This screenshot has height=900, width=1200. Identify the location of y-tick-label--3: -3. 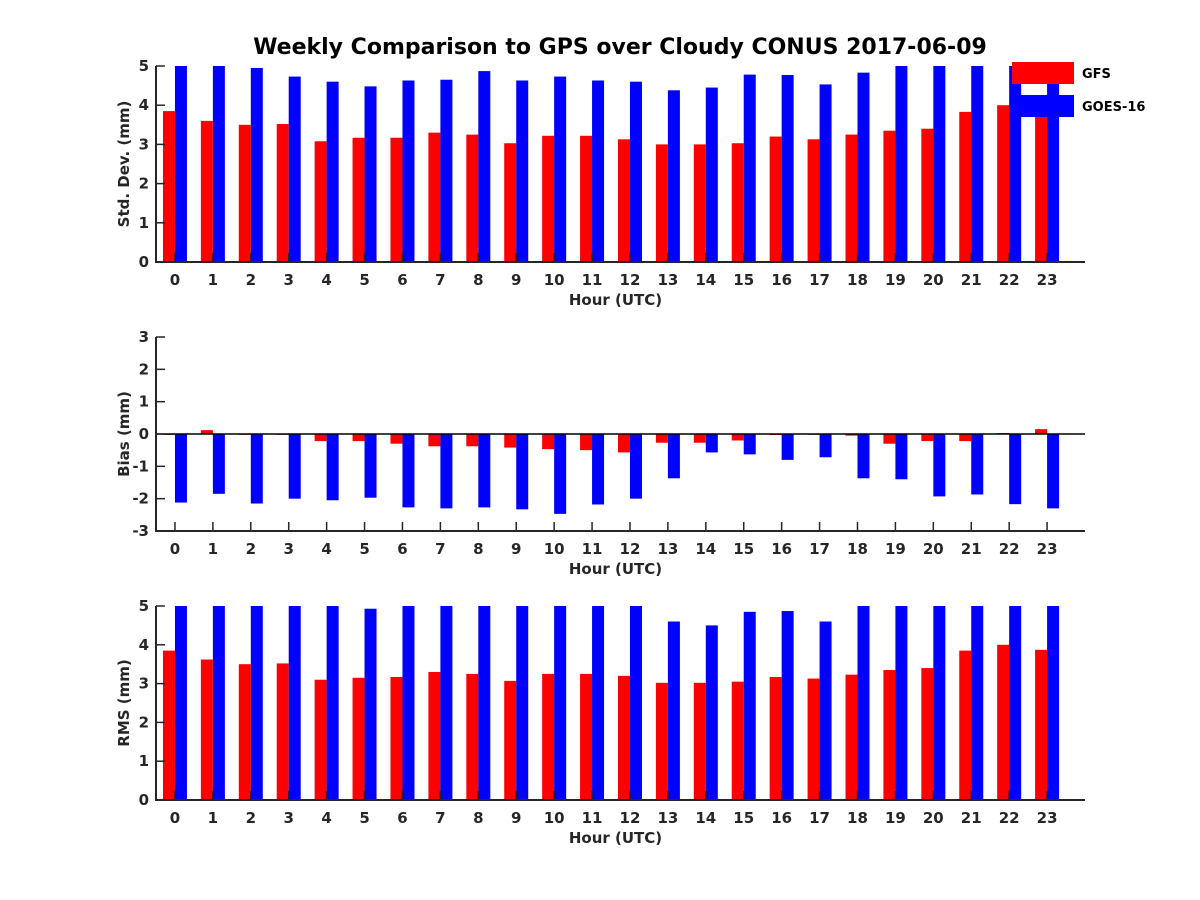
(140, 531).